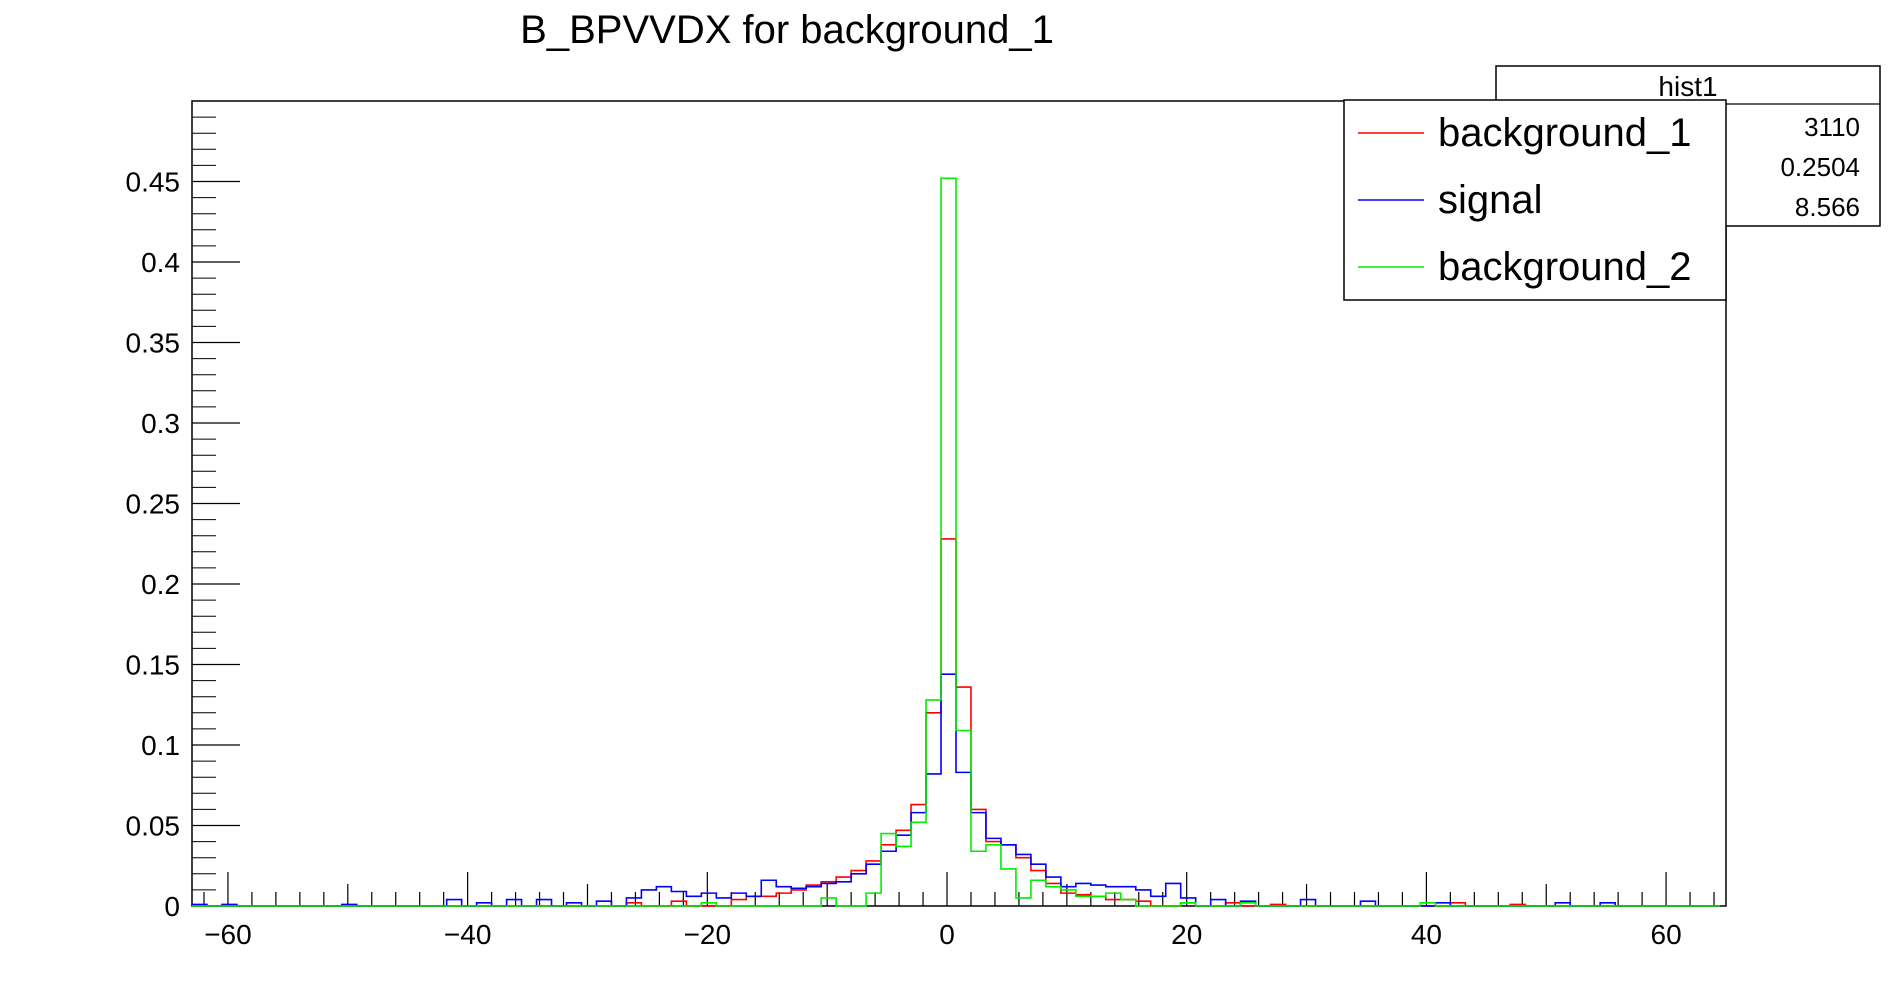 The height and width of the screenshot is (994, 1898). Describe the element at coordinates (1426, 934) in the screenshot. I see `x-tick-label: 40` at that location.